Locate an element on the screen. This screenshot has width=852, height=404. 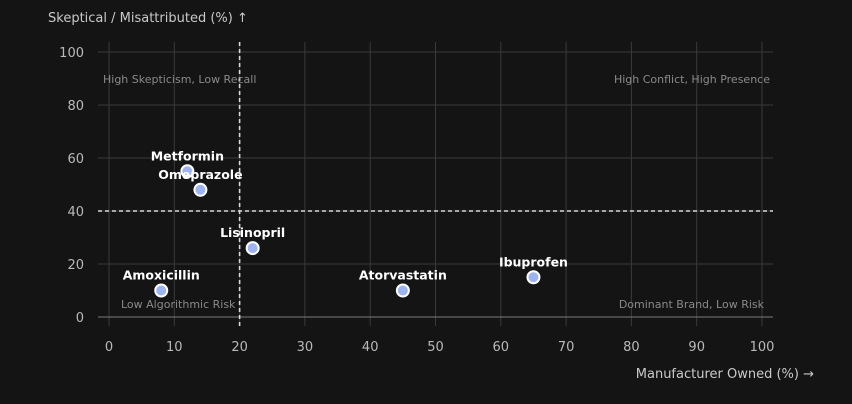
data-point-label: Atorvastatin is located at coordinates (403, 275).